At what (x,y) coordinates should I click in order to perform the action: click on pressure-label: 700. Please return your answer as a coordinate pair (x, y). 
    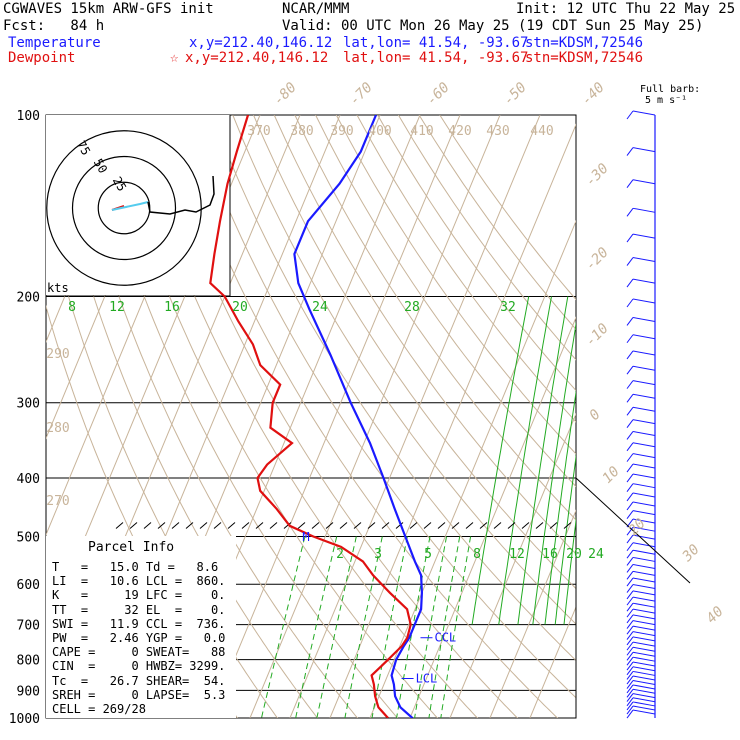
    Looking at the image, I should click on (28, 626).